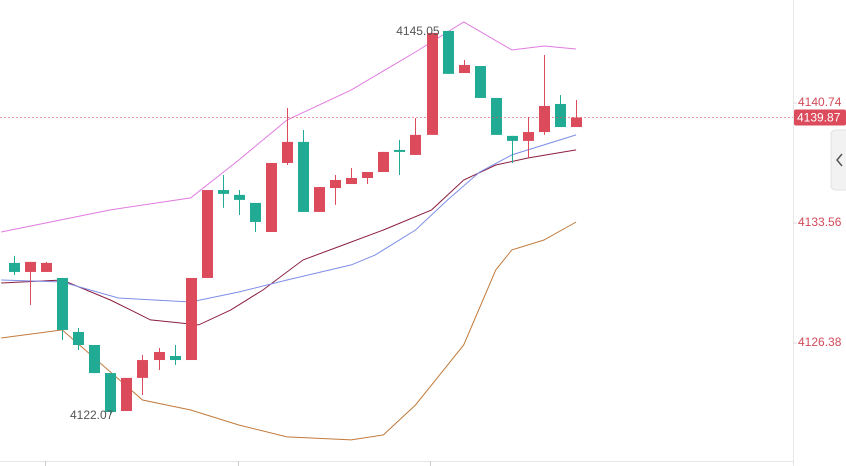 Image resolution: width=846 pixels, height=466 pixels. I want to click on last-price-badge, so click(820, 117).